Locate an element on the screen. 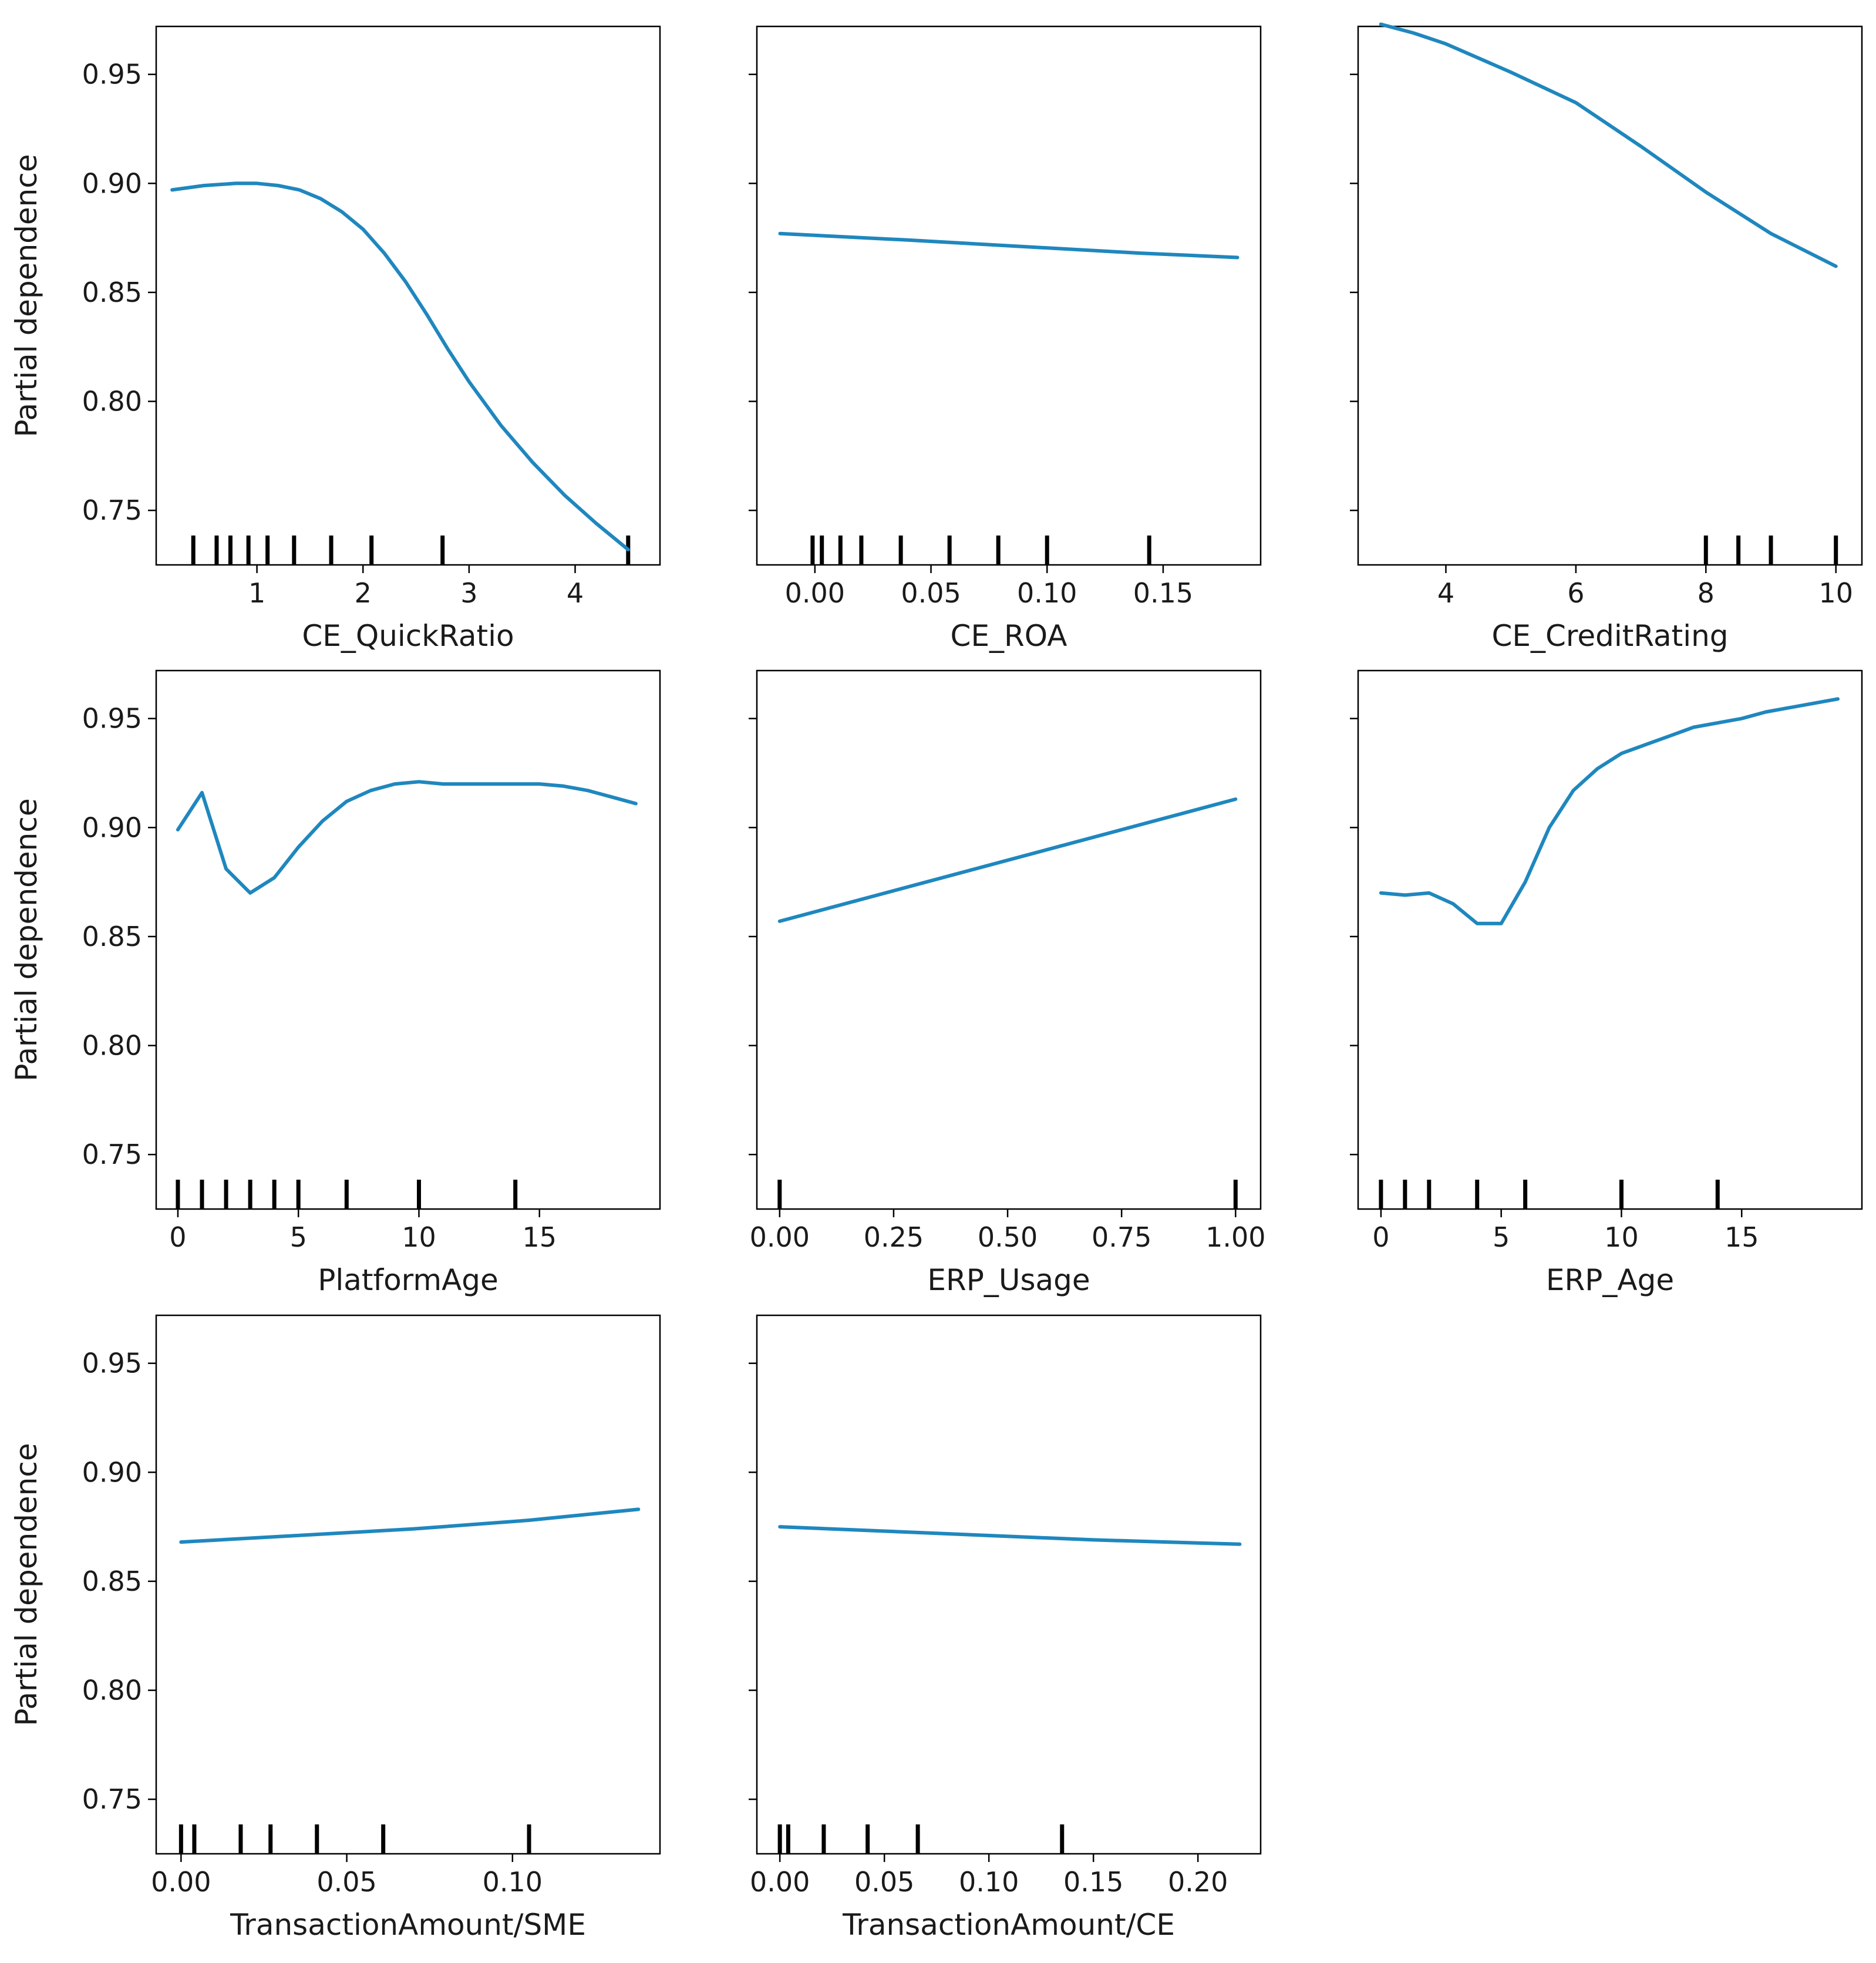  x-axis-label: ERP_Age is located at coordinates (1610, 1280).